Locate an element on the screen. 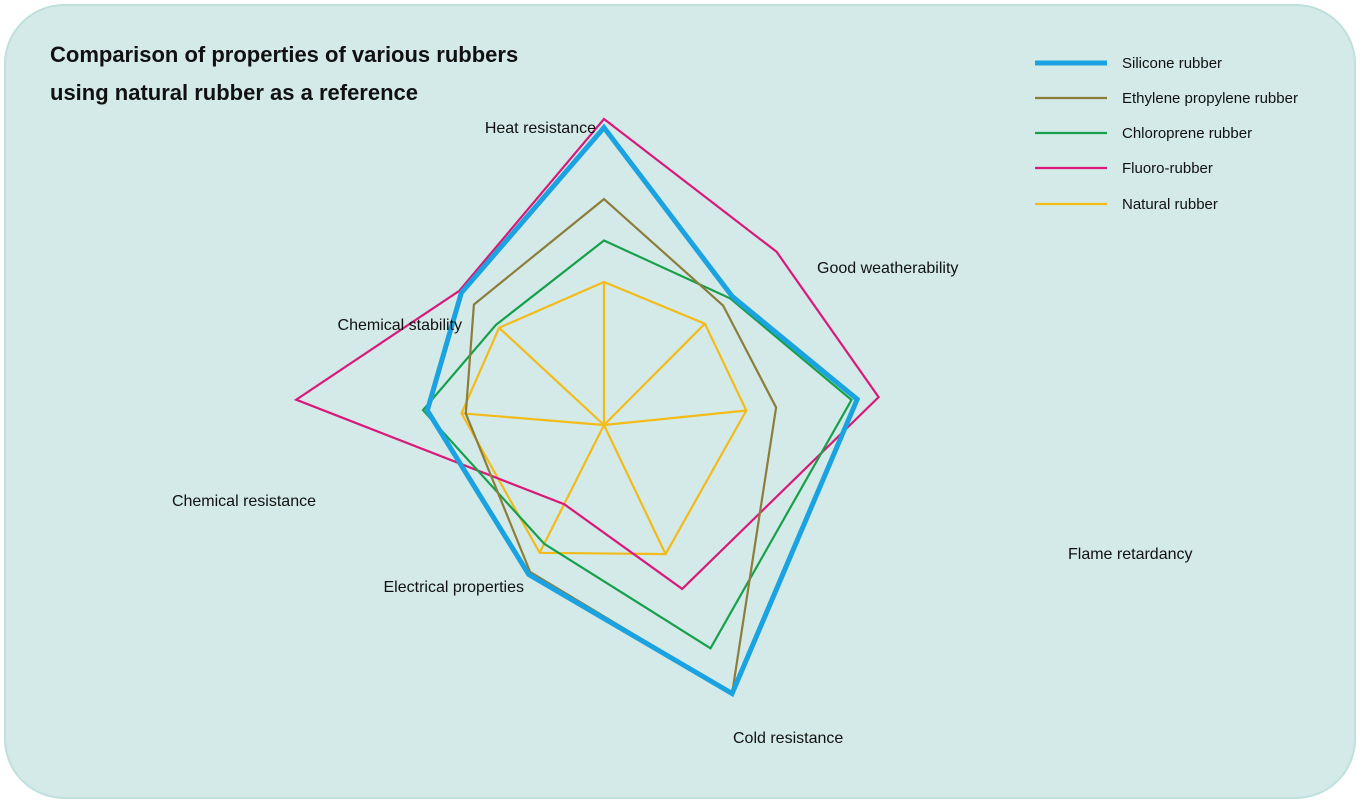 This screenshot has width=1362, height=805. legend-item-silicone-rubber: Silicone rubber is located at coordinates (1128, 63).